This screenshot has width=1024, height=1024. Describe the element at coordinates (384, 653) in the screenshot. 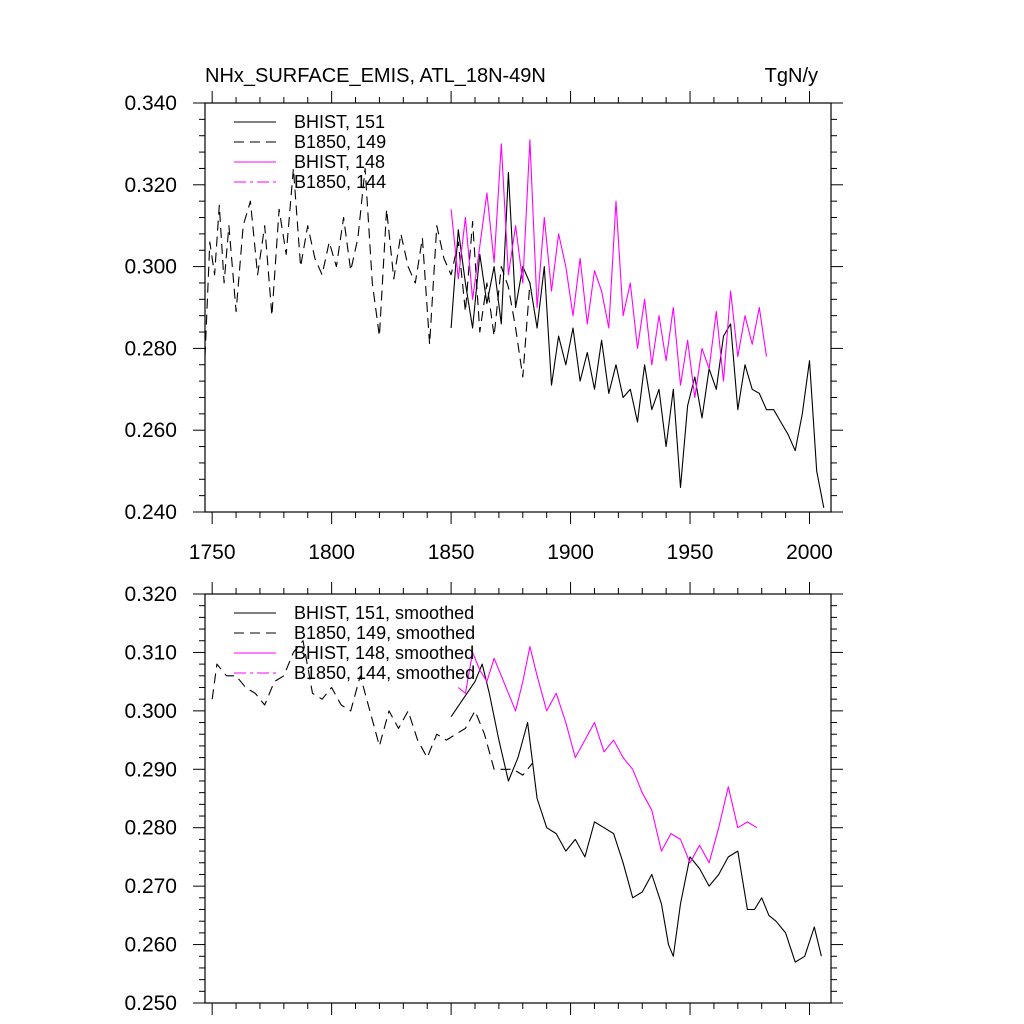

I see `legend-label-2: BHIST, 148, smoothed` at that location.